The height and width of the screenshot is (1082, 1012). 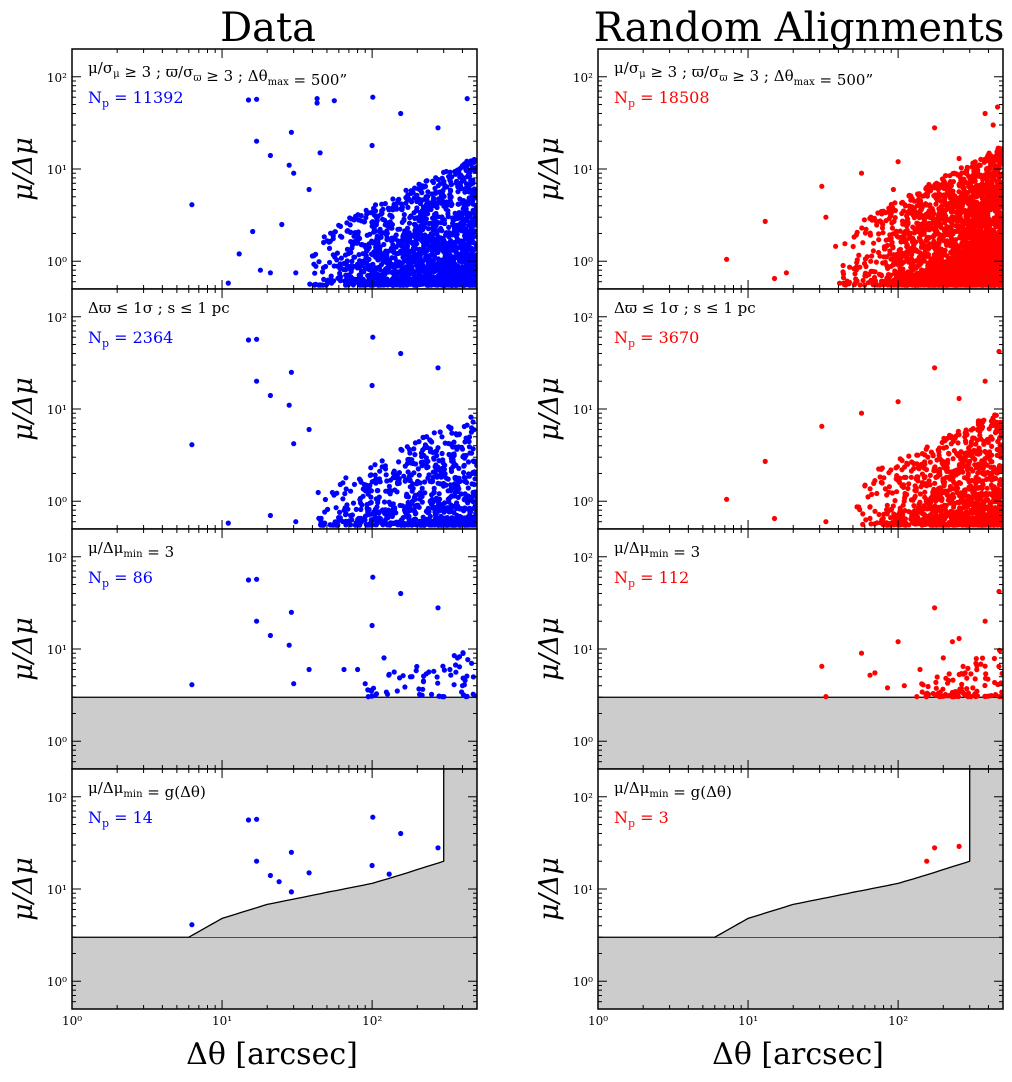 I want to click on excluded-region-below-threshold, so click(x=274, y=733).